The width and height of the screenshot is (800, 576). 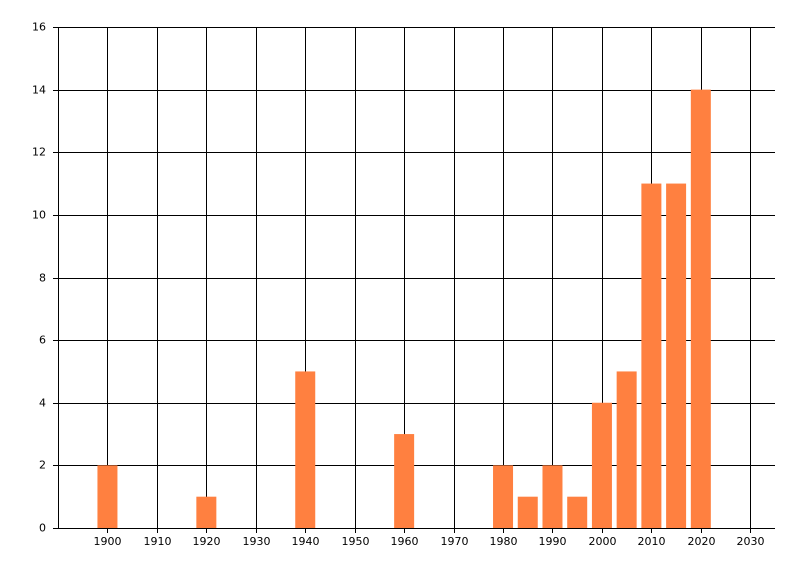 What do you see at coordinates (42, 465) in the screenshot?
I see `y-tick-label: 2` at bounding box center [42, 465].